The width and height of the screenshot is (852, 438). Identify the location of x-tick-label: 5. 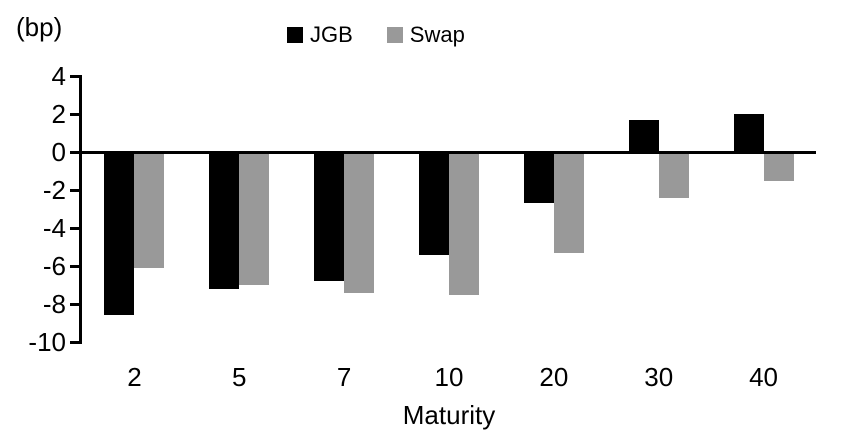
(239, 377).